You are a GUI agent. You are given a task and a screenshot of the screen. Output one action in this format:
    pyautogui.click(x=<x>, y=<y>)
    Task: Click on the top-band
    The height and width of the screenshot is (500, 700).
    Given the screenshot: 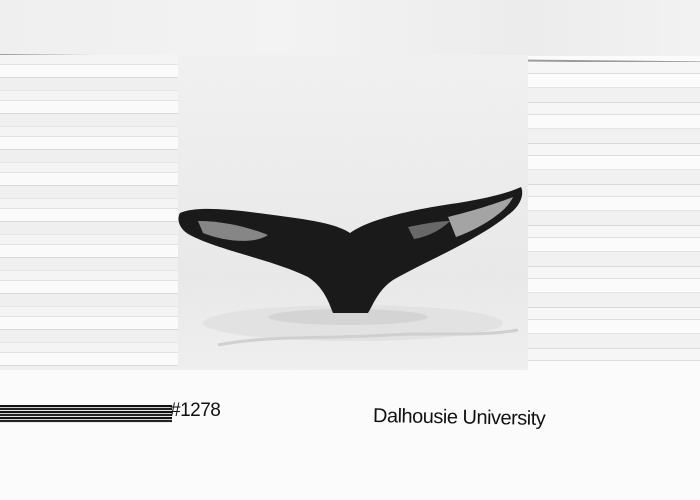 What is the action you would take?
    pyautogui.click(x=350, y=28)
    